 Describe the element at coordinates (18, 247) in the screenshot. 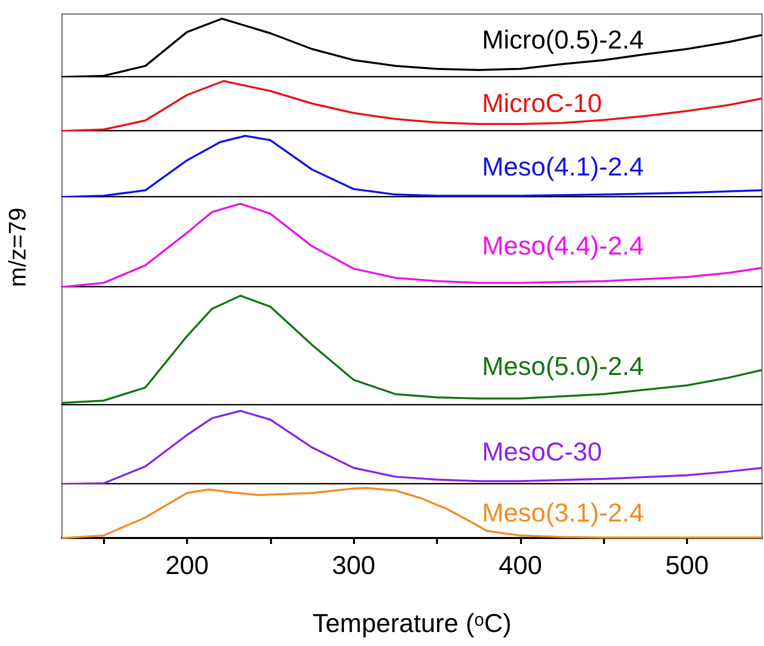

I see `y-axis-title: m/z=79` at that location.